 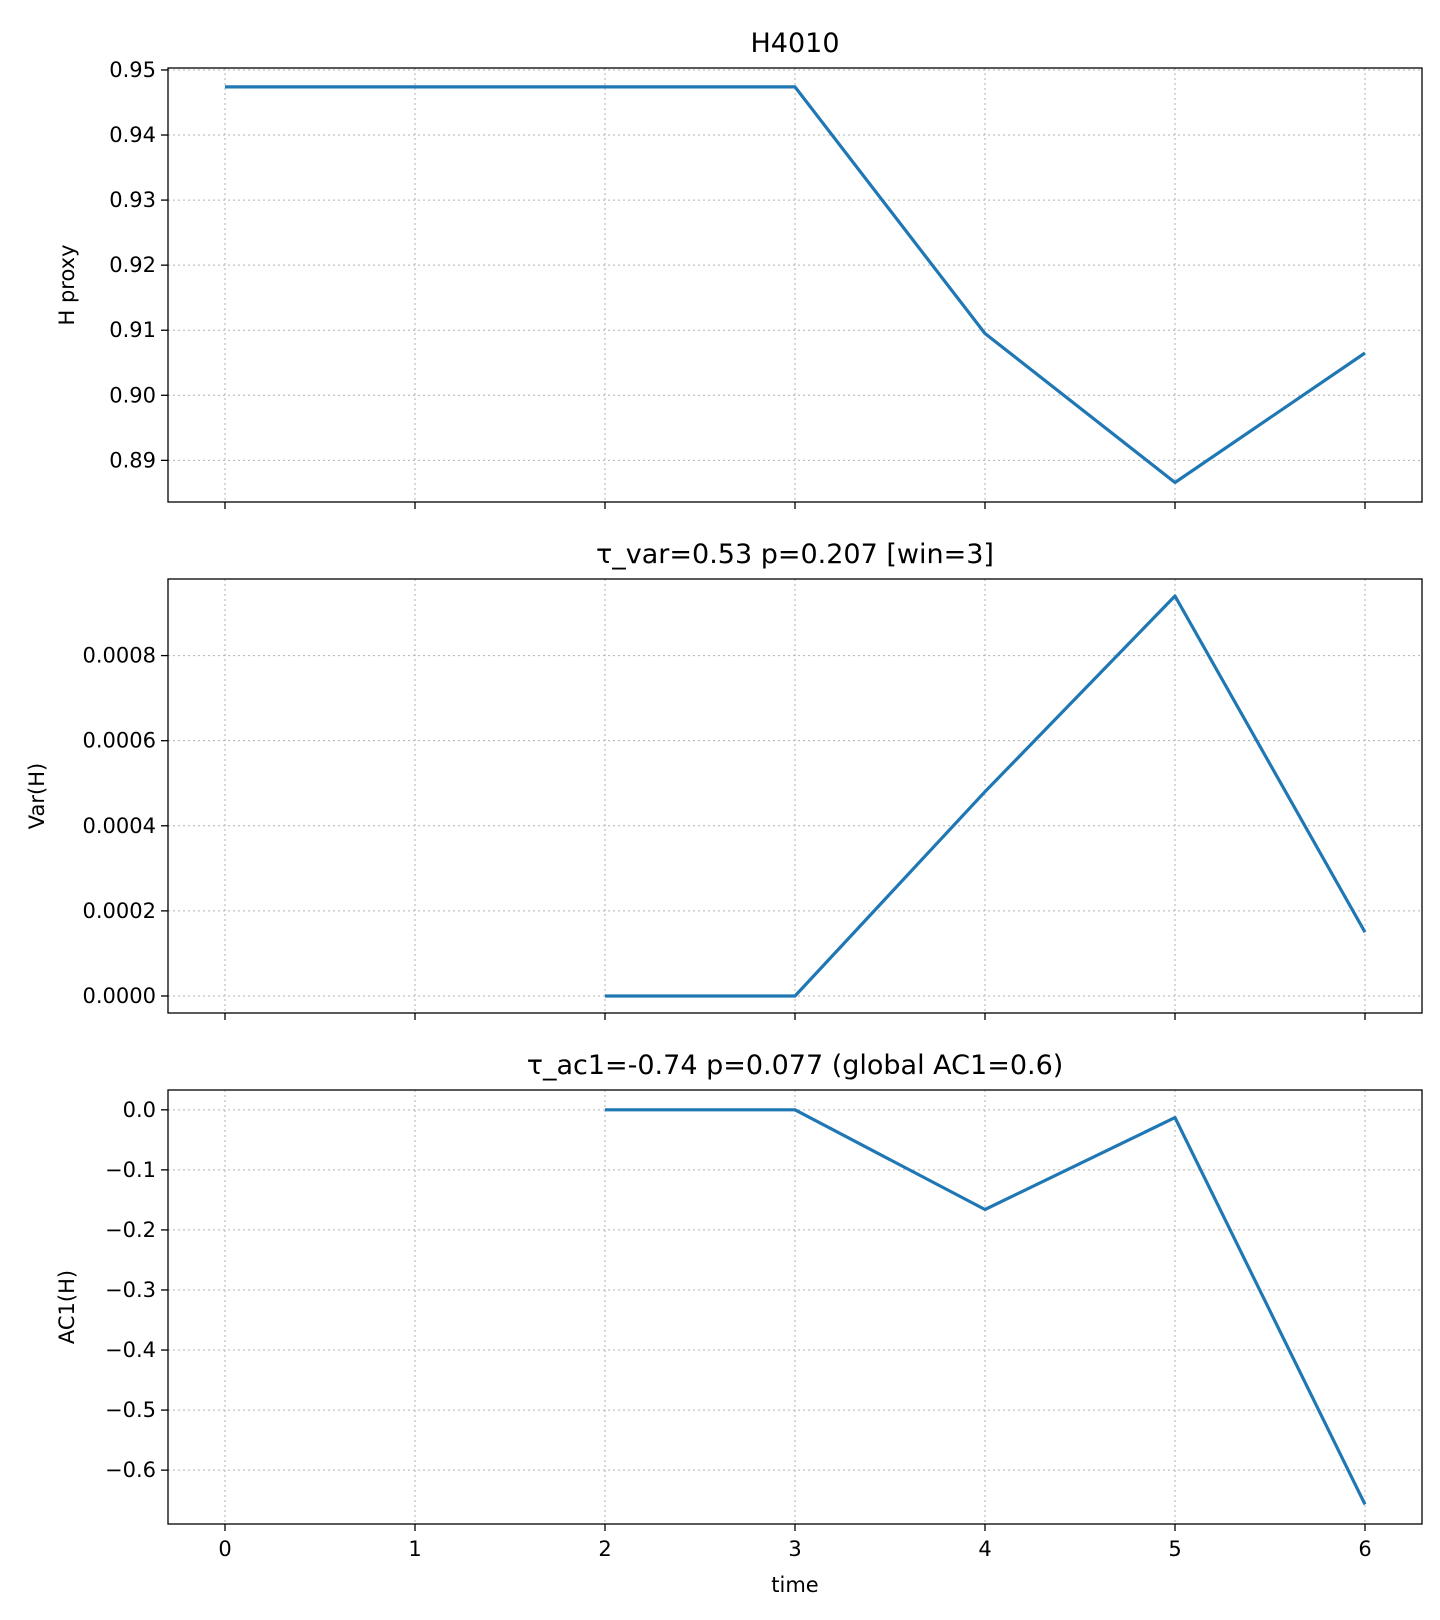 I want to click on y-tick-label: 0.0004, so click(x=119, y=826).